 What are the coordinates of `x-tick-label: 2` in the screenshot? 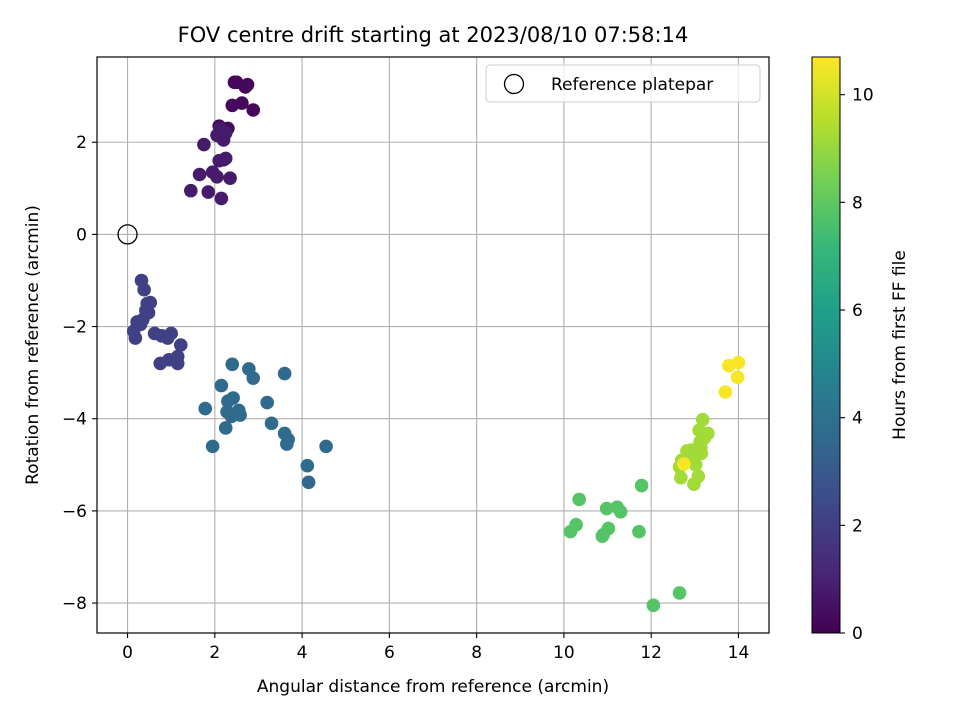 It's located at (214, 653).